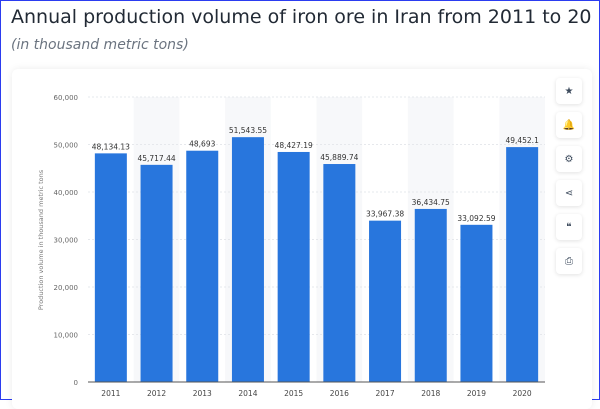  I want to click on print-button: ⎙, so click(569, 261).